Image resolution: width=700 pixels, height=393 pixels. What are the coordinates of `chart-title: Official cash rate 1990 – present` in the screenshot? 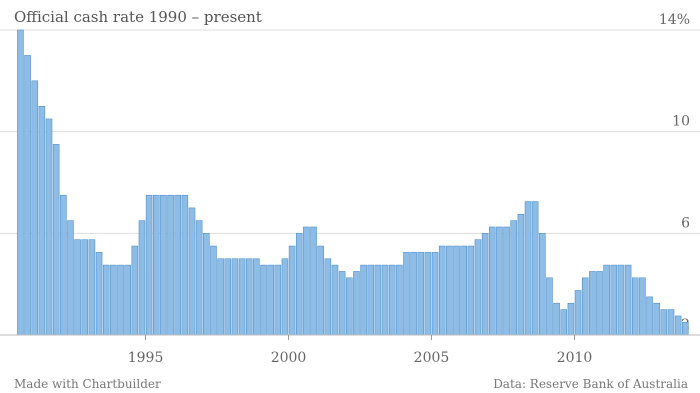 It's located at (138, 17).